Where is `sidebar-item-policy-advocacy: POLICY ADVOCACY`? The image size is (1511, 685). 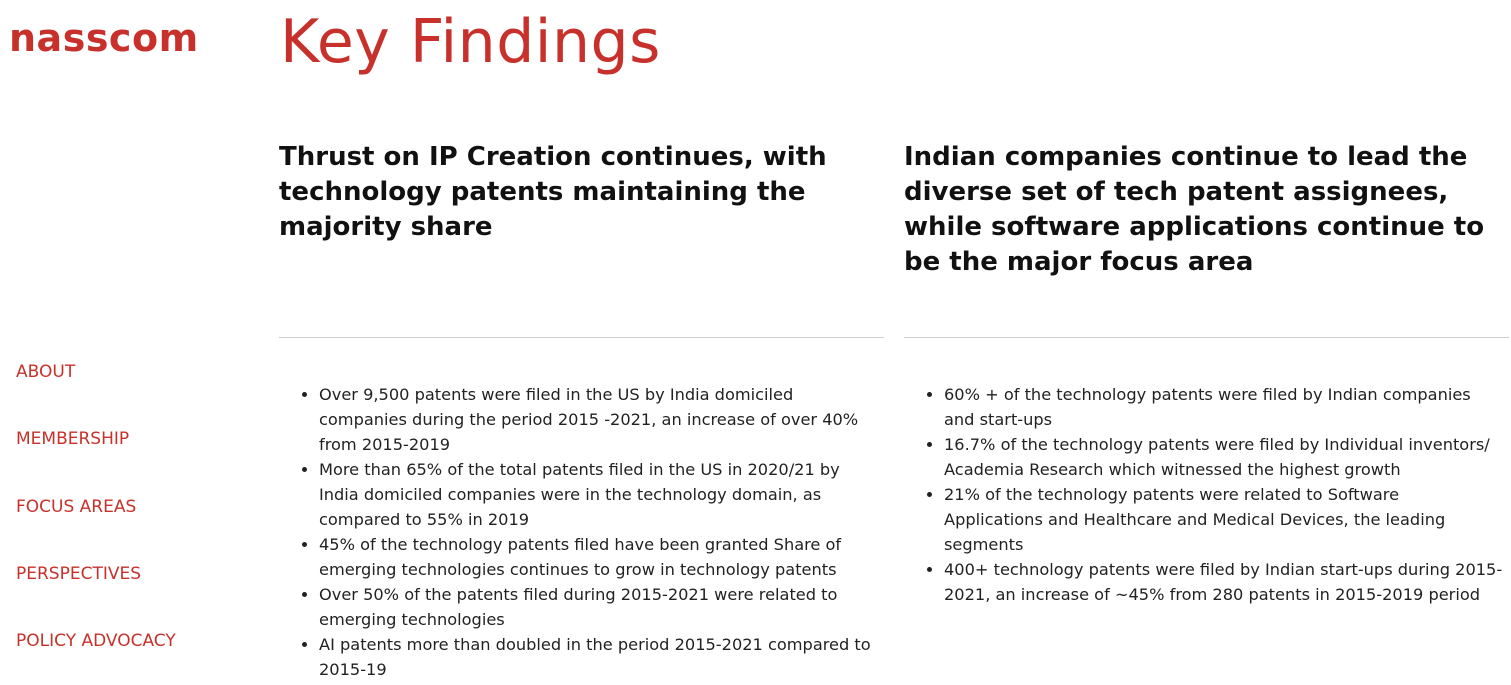
sidebar-item-policy-advocacy: POLICY ADVOCACY is located at coordinates (96, 641).